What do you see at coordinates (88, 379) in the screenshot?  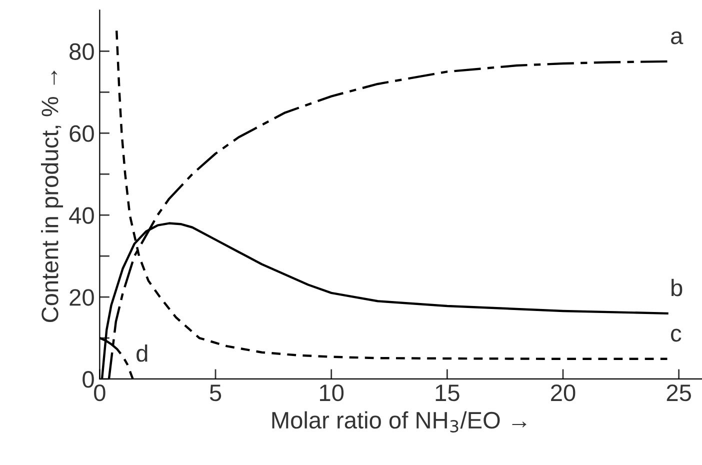 I see `y-tick-label: 0` at bounding box center [88, 379].